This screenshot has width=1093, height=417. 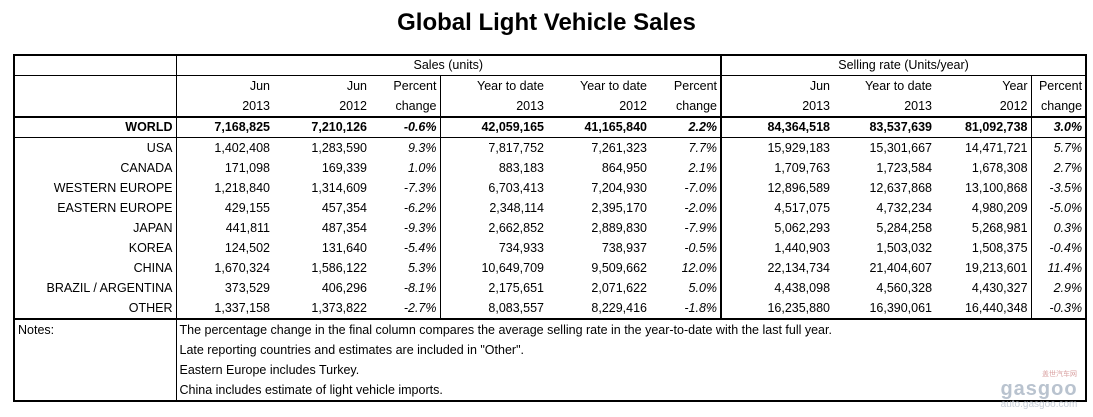 I want to click on table-cell: -2.0%, so click(x=686, y=208).